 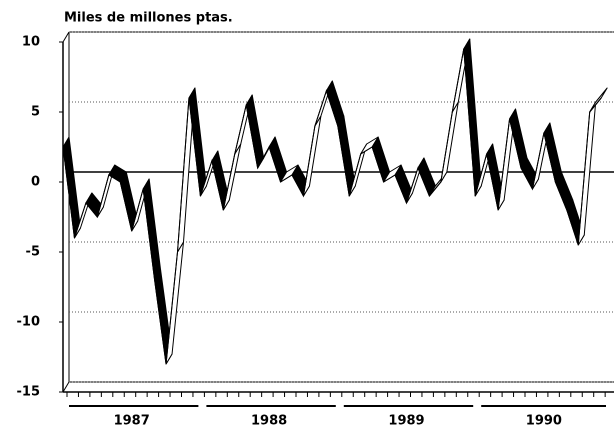 What do you see at coordinates (132, 421) in the screenshot?
I see `year-label: 1987` at bounding box center [132, 421].